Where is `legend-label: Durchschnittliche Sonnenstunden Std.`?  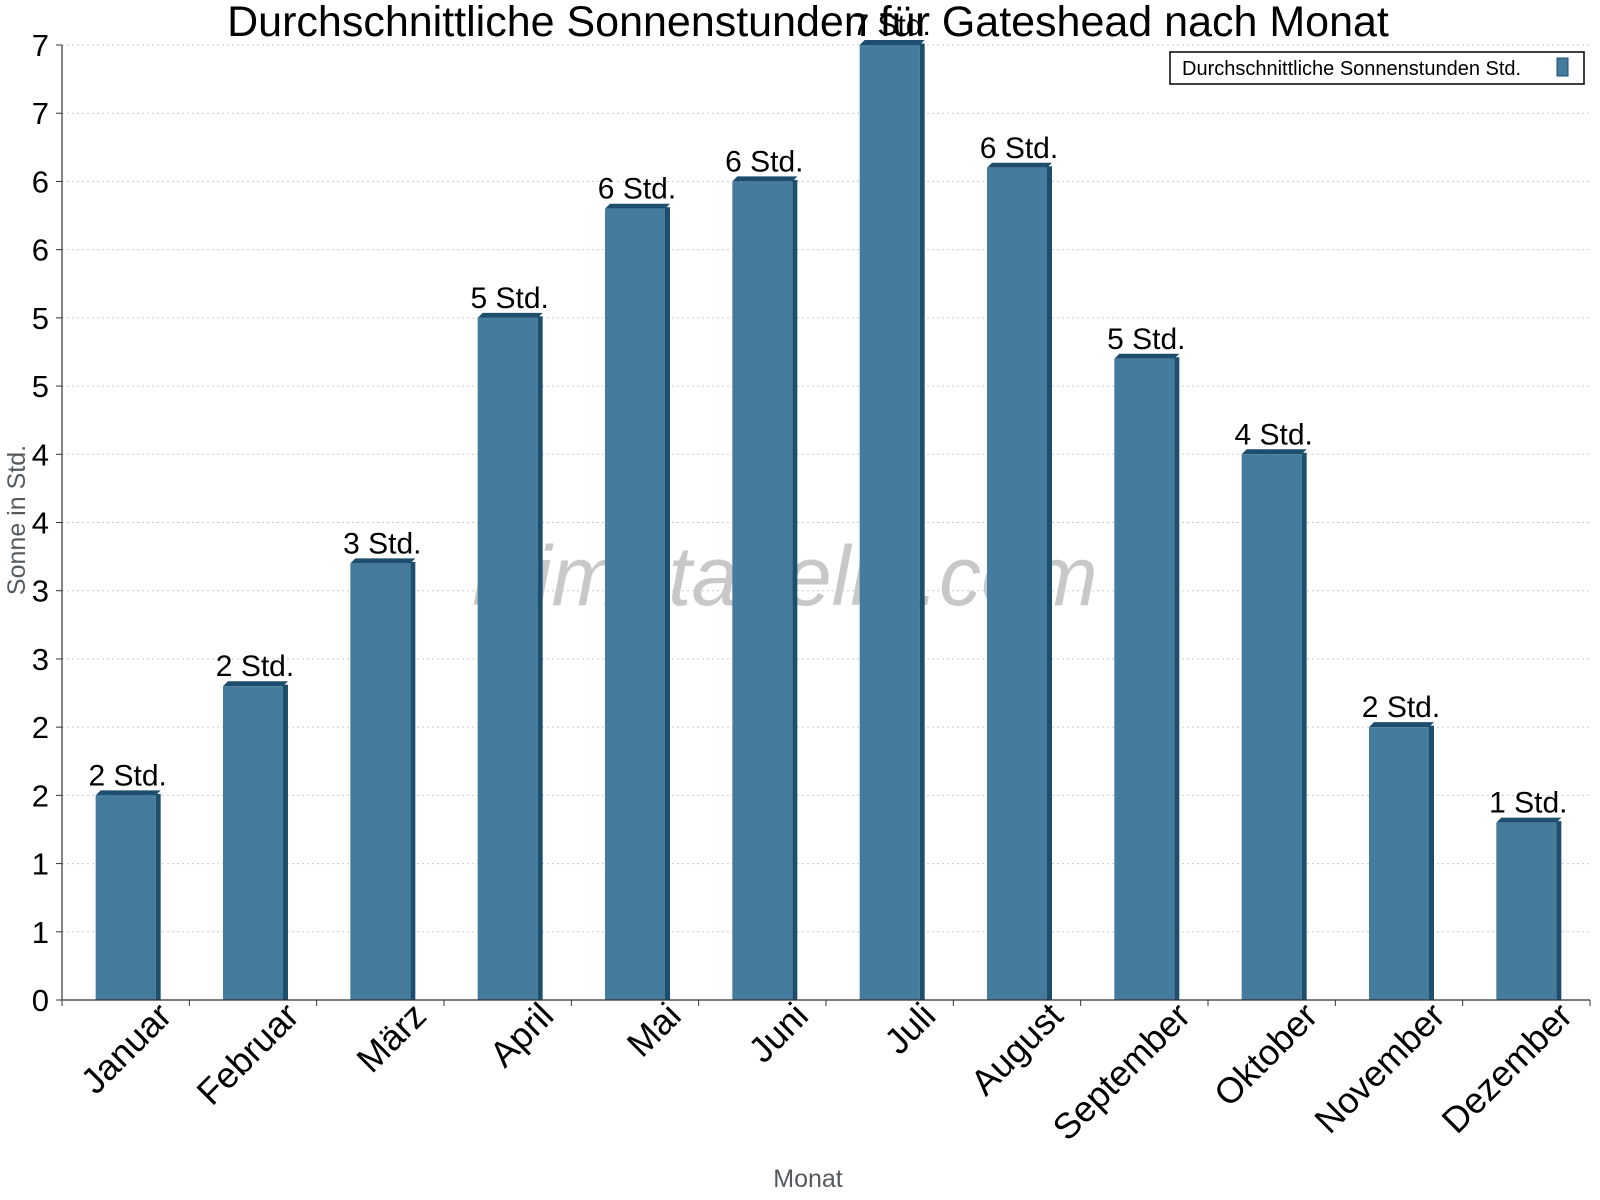 legend-label: Durchschnittliche Sonnenstunden Std. is located at coordinates (1351, 69).